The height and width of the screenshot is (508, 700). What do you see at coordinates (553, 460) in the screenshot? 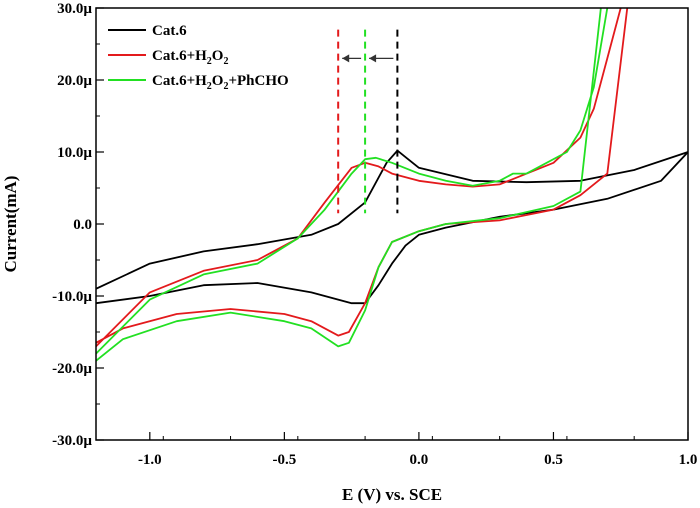
I see `x-tick-label: 0.5` at bounding box center [553, 460].